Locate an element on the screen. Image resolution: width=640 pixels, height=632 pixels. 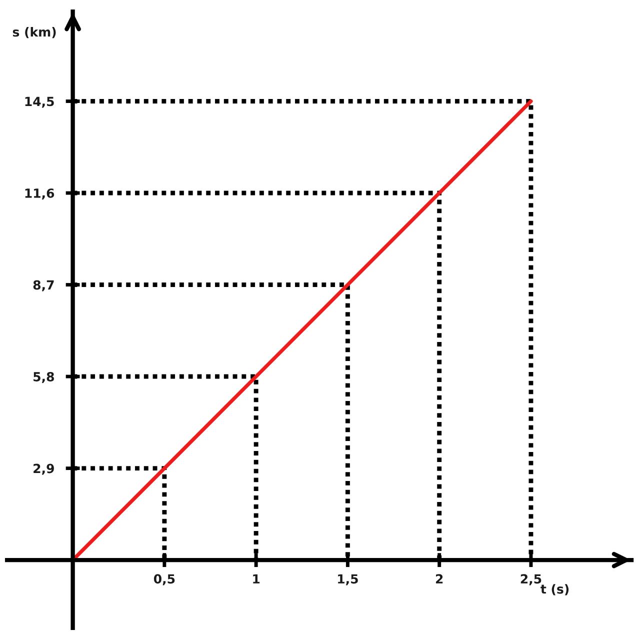
x-axis-title: t (s) is located at coordinates (554, 590).